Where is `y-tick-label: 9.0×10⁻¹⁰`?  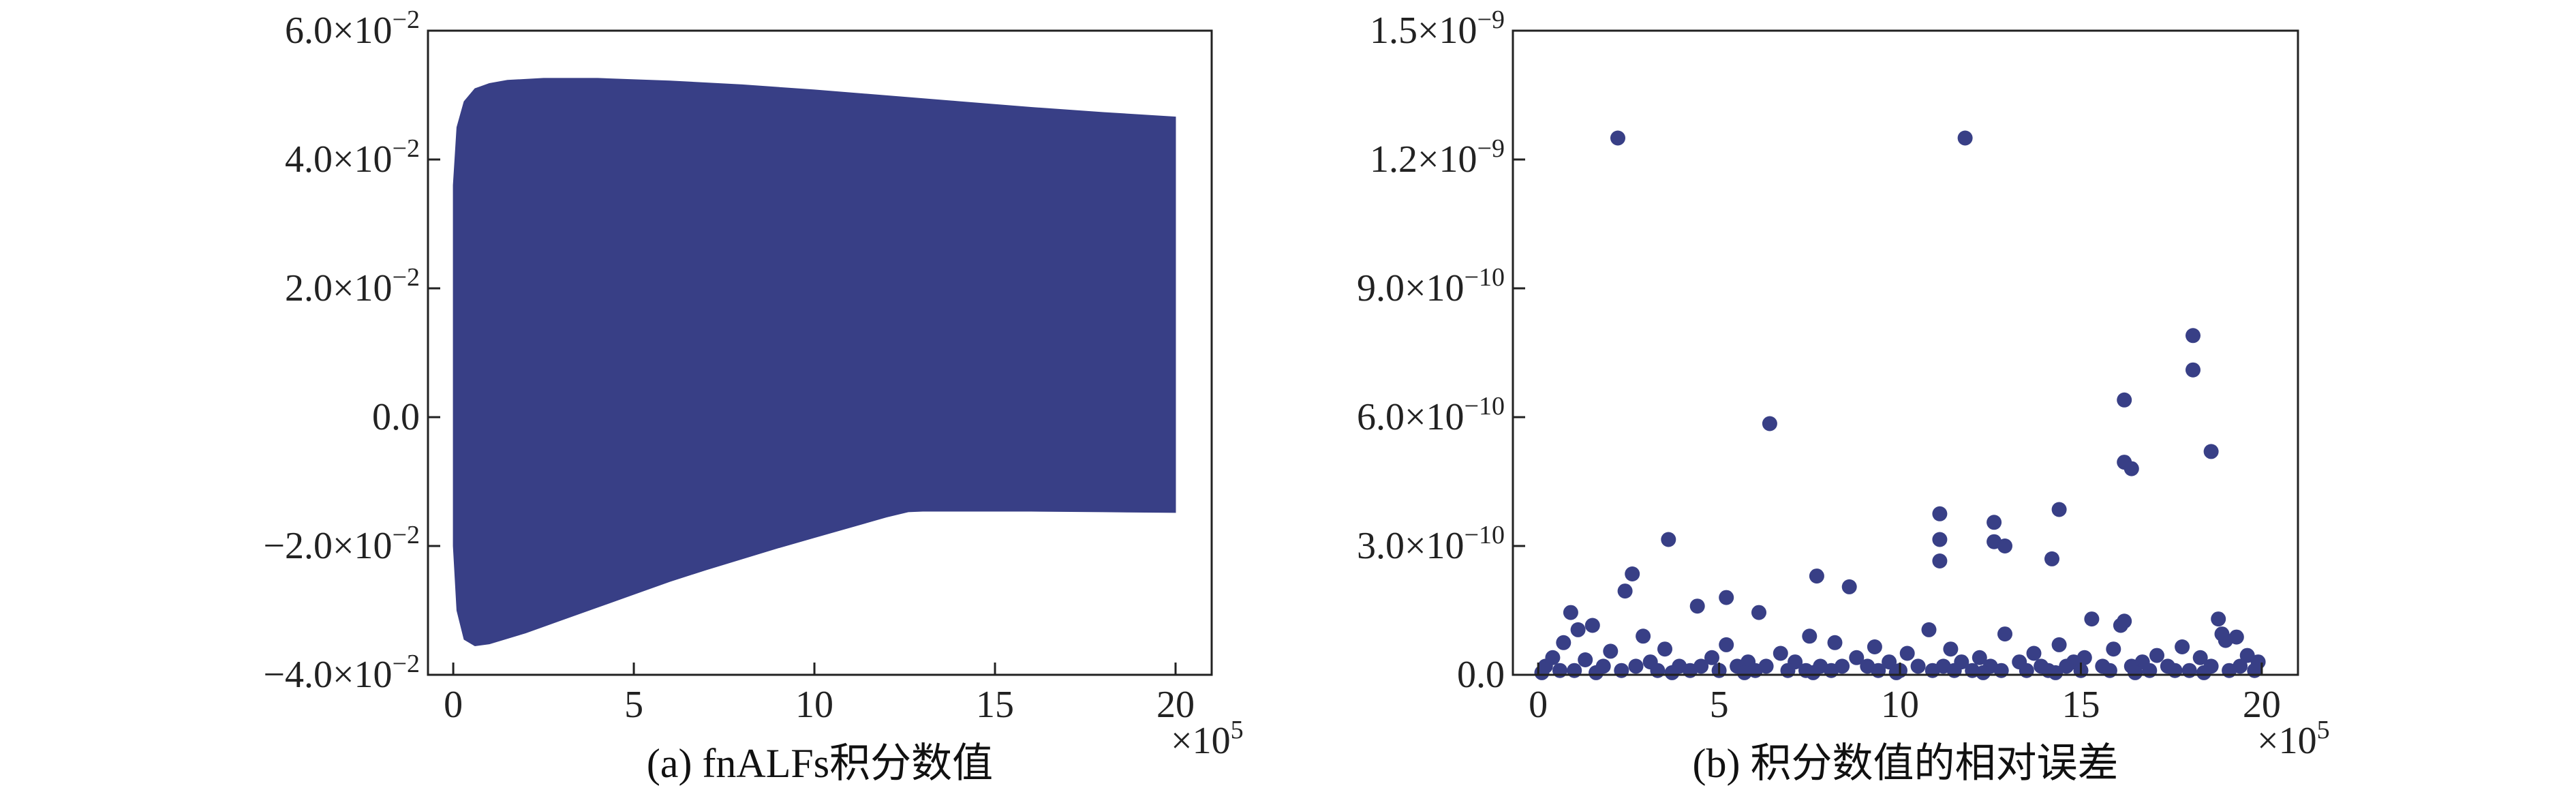
y-tick-label: 9.0×10⁻¹⁰ is located at coordinates (1431, 286).